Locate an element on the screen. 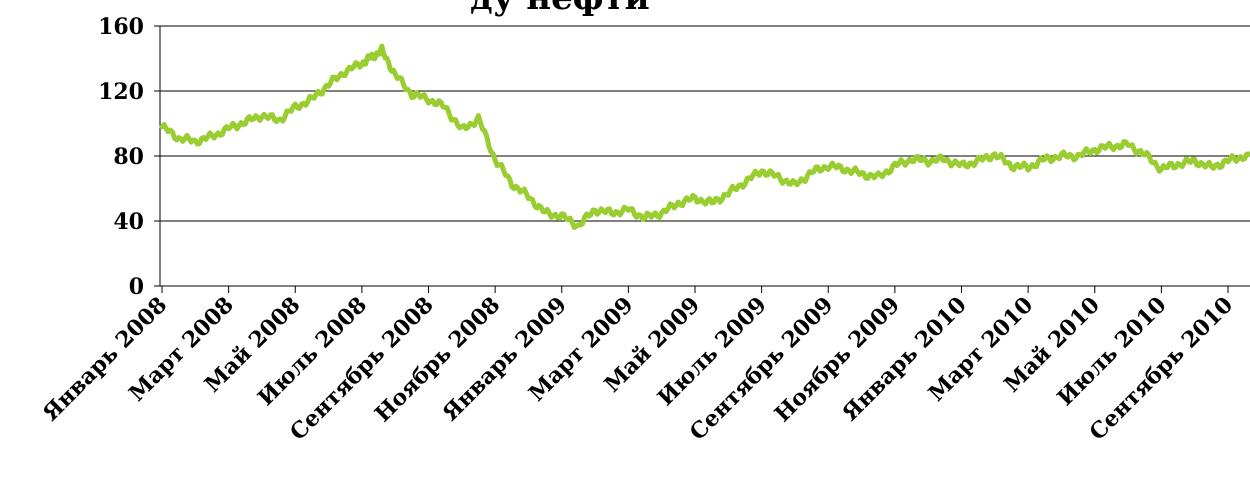 The height and width of the screenshot is (497, 1250). y-tick-label: 40 is located at coordinates (128, 222).